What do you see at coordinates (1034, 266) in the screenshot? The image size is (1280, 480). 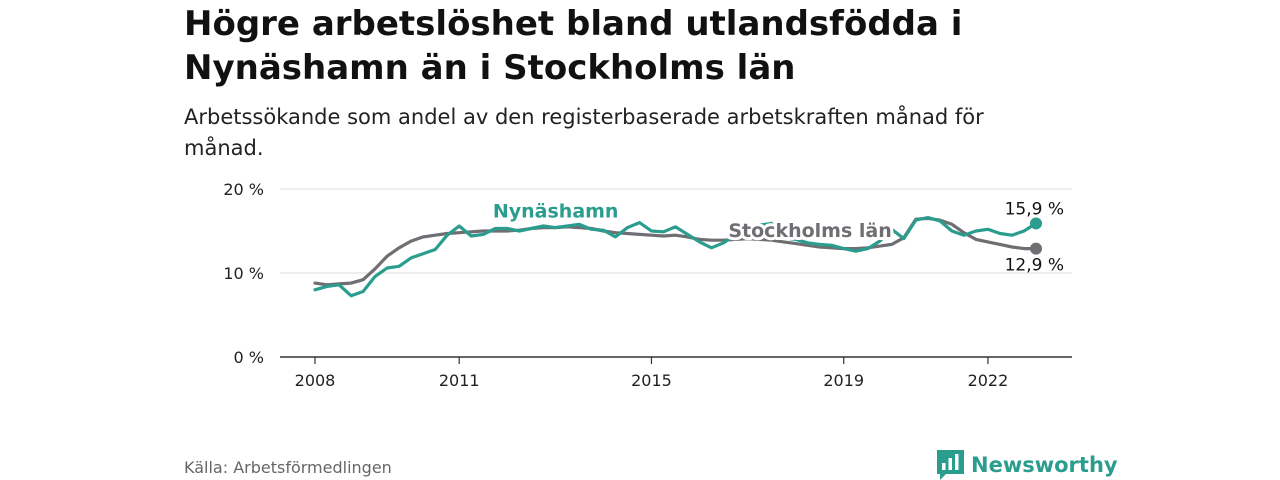 I see `series-end-label: 12,9 %` at bounding box center [1034, 266].